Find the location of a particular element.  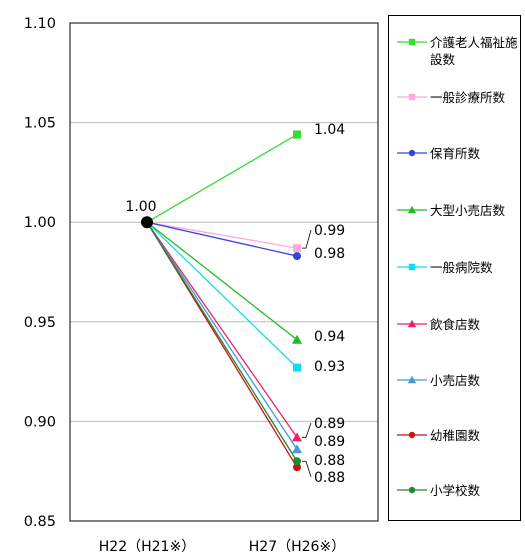

x-axis-ticks: H22（H21※） H27（H26※） is located at coordinates (222, 547).